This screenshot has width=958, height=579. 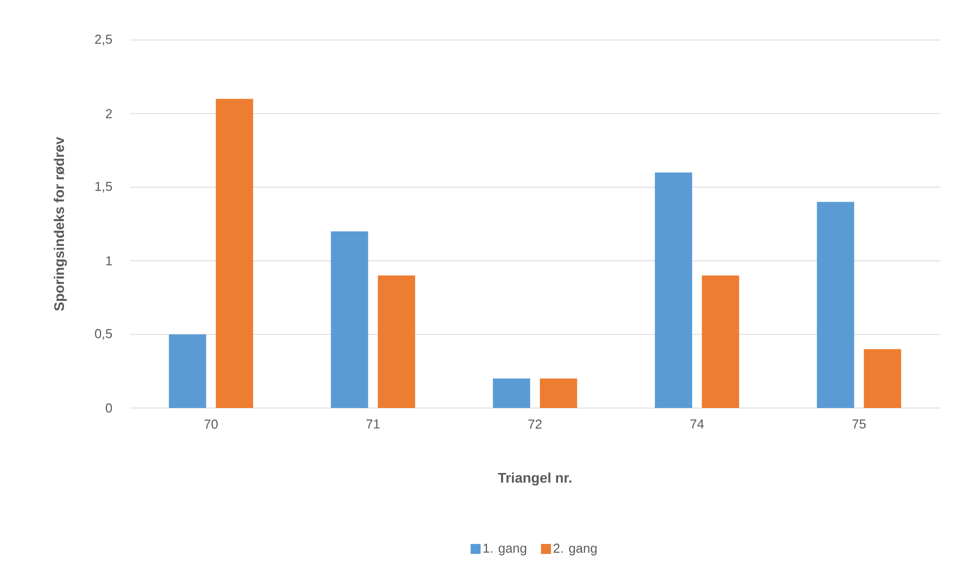 What do you see at coordinates (697, 424) in the screenshot?
I see `x-tick-label: 74` at bounding box center [697, 424].